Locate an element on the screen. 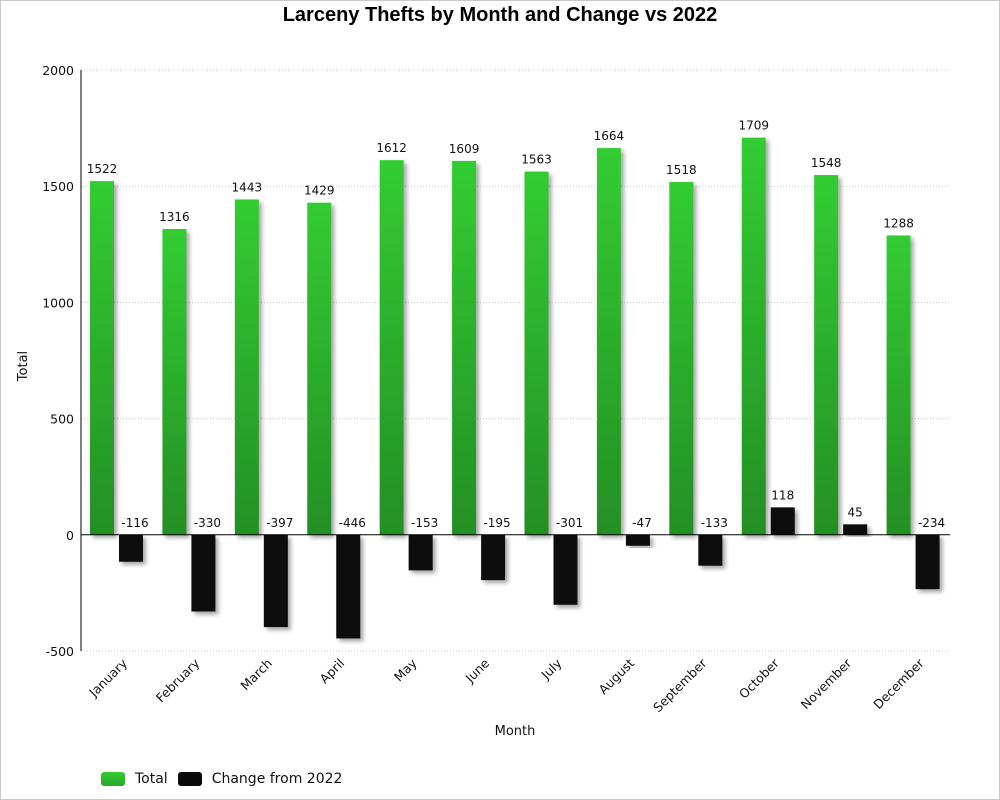 The image size is (1000, 800). legend-swatch-total is located at coordinates (113, 779).